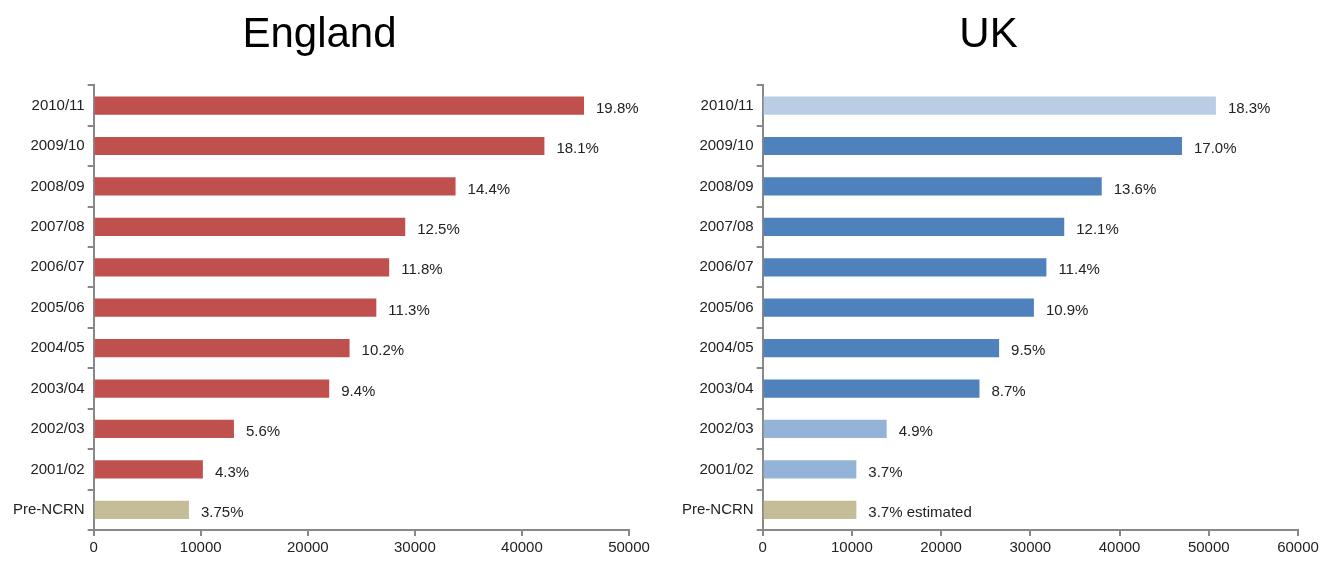  Describe the element at coordinates (1028, 350) in the screenshot. I see `annotation: 9.5%` at that location.